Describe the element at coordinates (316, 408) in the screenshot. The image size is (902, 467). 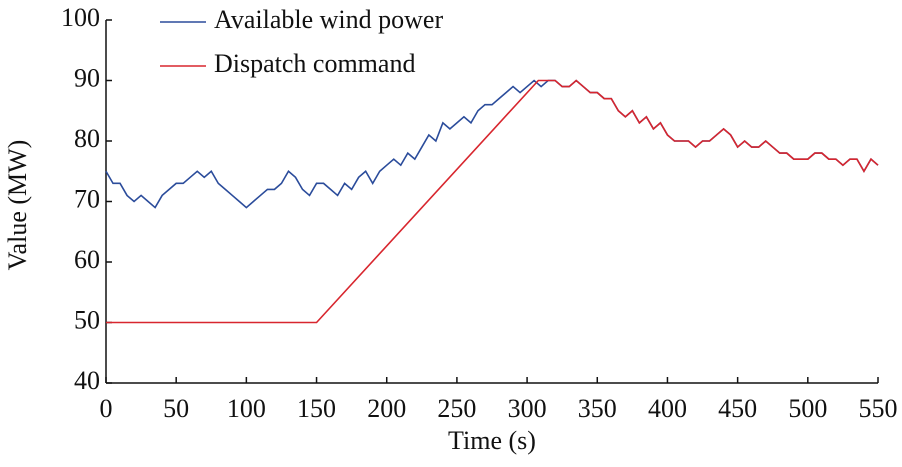
I see `x-tick-label: 150` at that location.